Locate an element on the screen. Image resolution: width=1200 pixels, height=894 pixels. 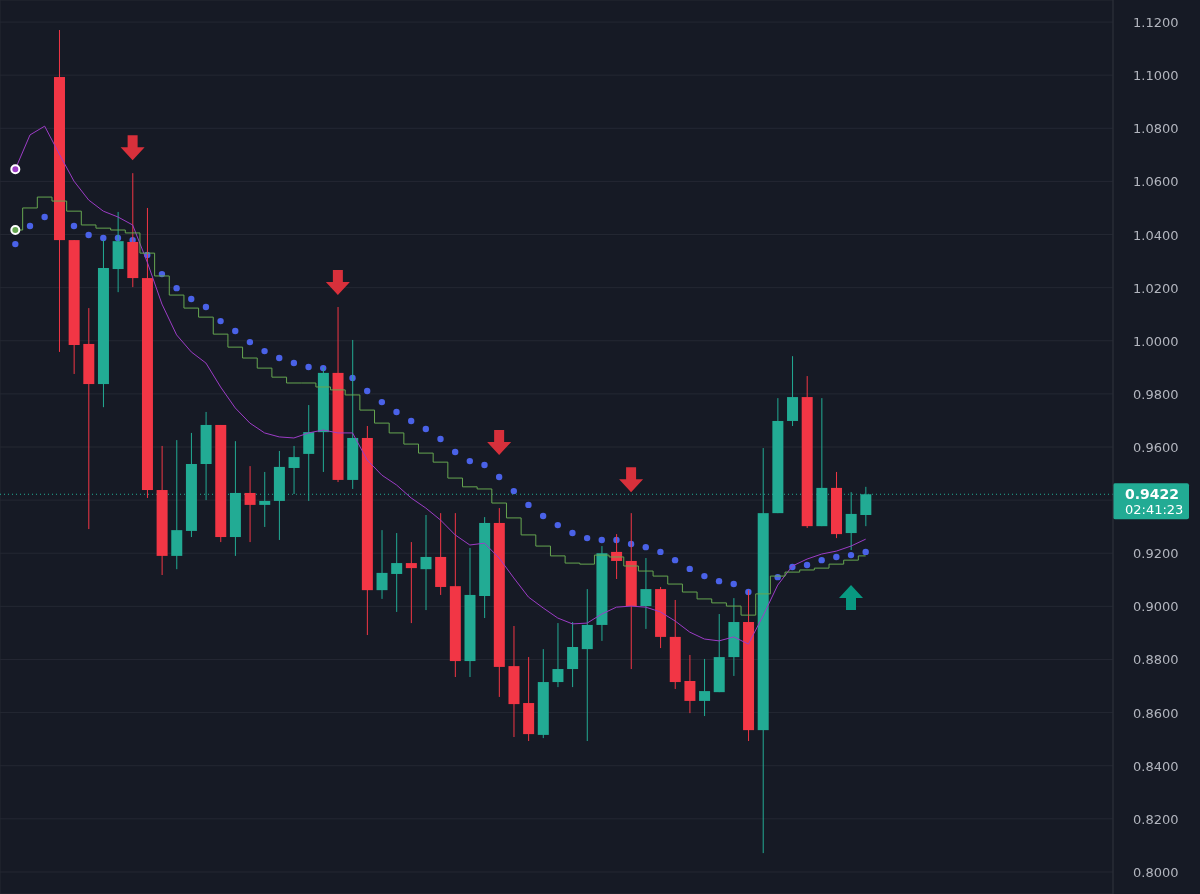
y-tick-label: 0.8000 is located at coordinates (1156, 872).